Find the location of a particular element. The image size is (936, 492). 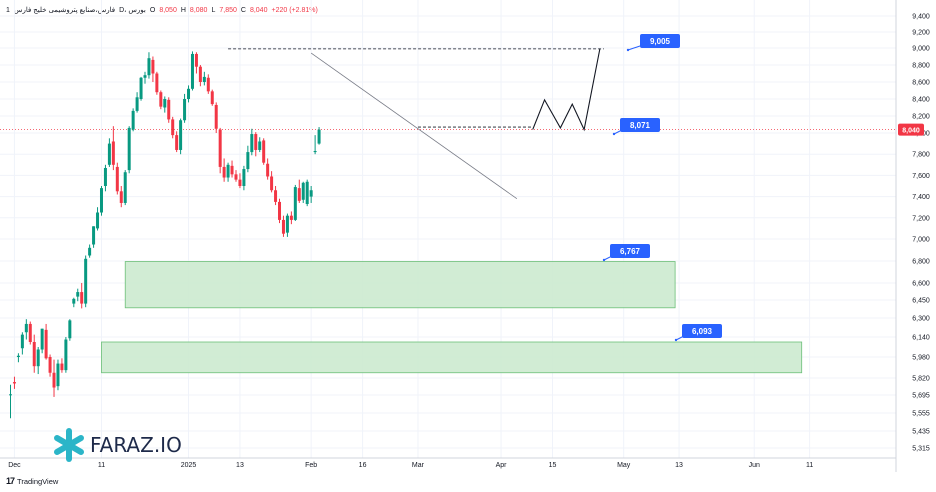

x-tick-label: 11 is located at coordinates (809, 465).